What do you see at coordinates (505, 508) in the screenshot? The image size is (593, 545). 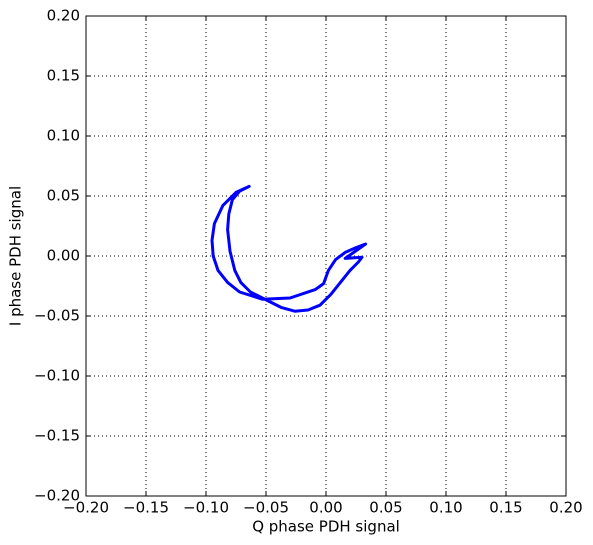 I see `x-tick-label: 0.15` at bounding box center [505, 508].